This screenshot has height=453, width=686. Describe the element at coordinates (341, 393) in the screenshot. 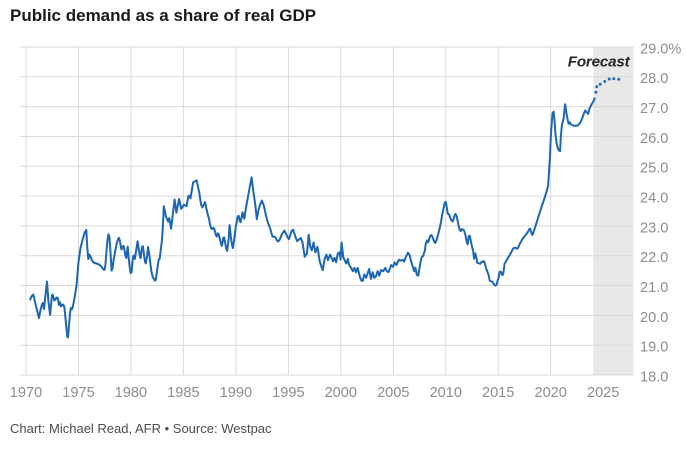

I see `svg-text: 2000` at that location.